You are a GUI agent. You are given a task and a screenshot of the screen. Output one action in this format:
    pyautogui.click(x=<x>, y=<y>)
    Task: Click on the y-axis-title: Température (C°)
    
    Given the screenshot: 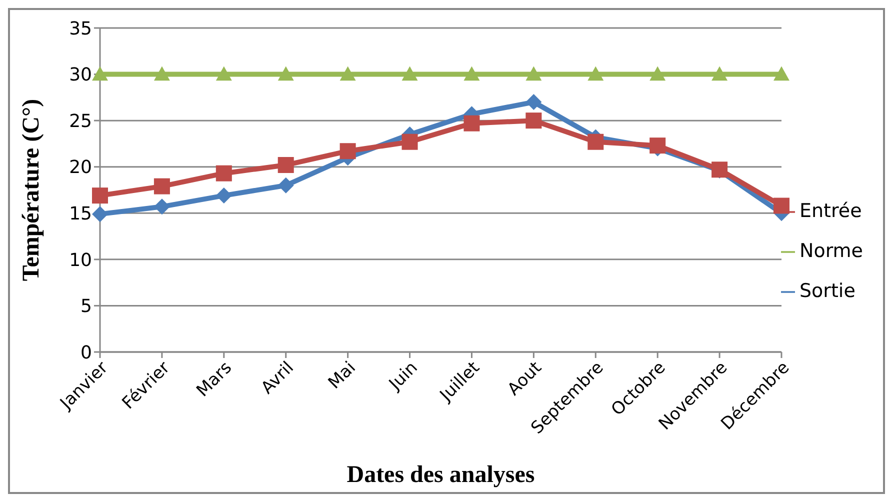 What is the action you would take?
    pyautogui.click(x=31, y=190)
    